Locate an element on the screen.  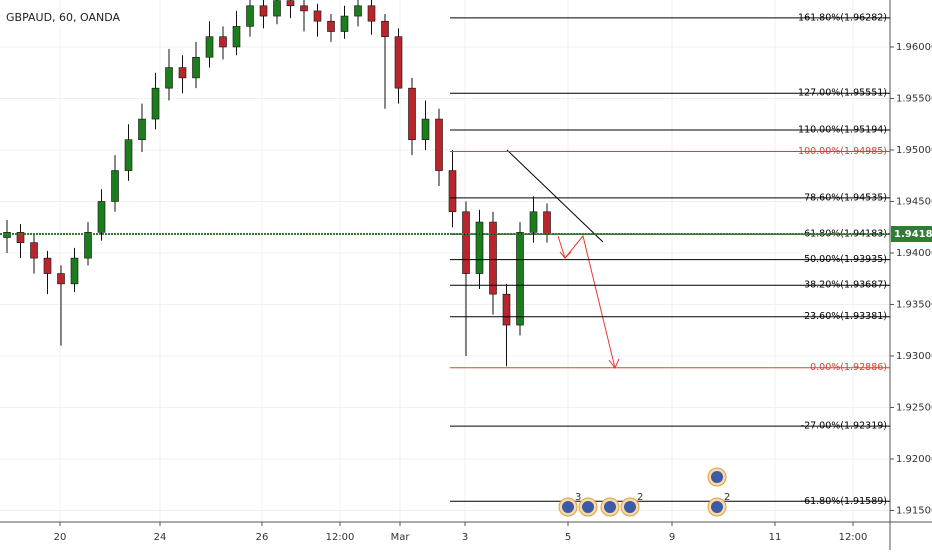
fib-label: 0.00%(1.92886) is located at coordinates (848, 367).